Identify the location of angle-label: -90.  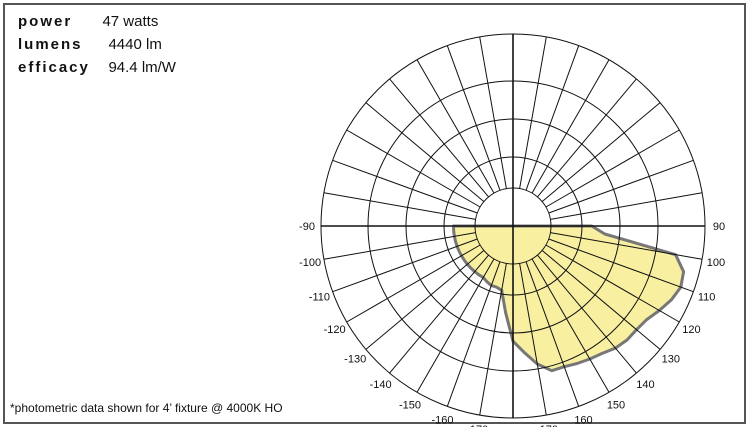
(307, 227).